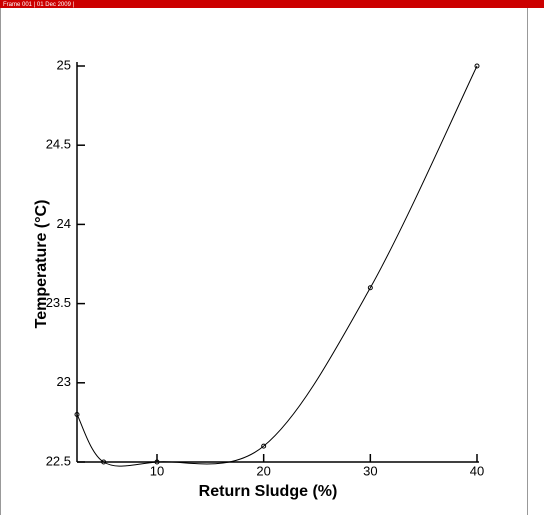 The width and height of the screenshot is (544, 520). I want to click on y-tick-label: 25, so click(64, 64).